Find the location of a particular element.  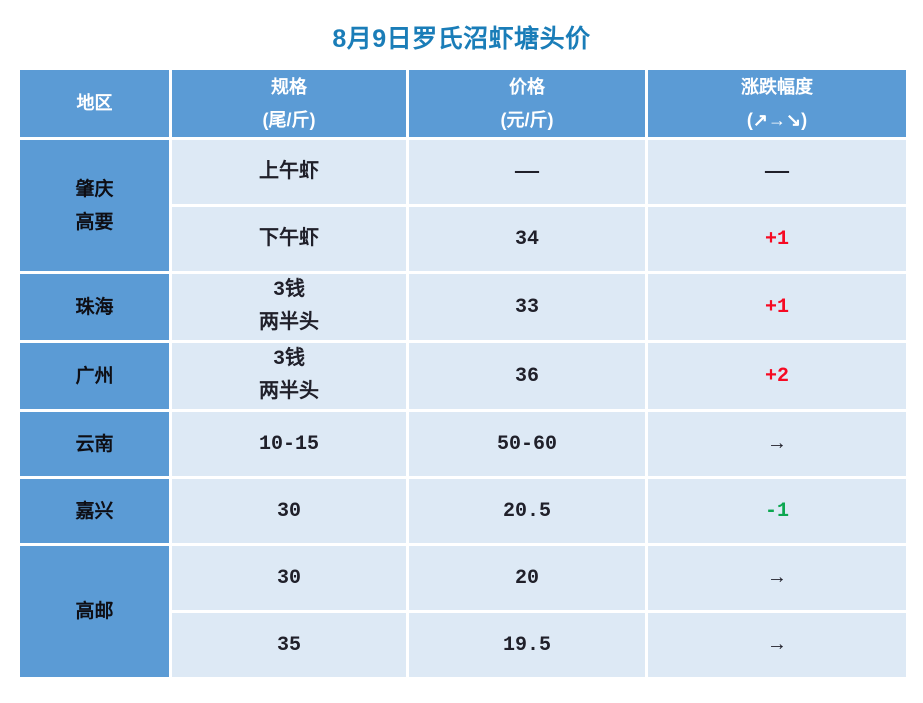

header-spec-unit: (尾/斤) is located at coordinates (289, 119).